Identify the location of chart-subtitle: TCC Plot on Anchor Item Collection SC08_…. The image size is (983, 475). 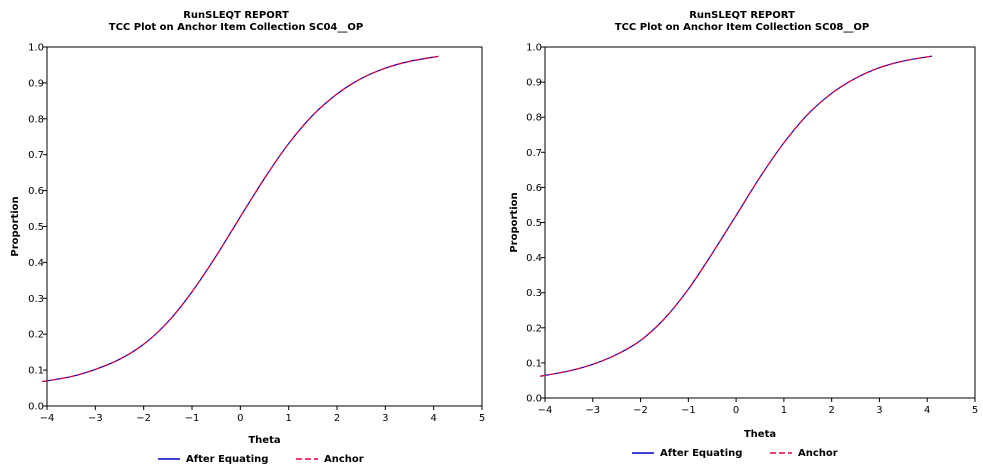
(742, 27).